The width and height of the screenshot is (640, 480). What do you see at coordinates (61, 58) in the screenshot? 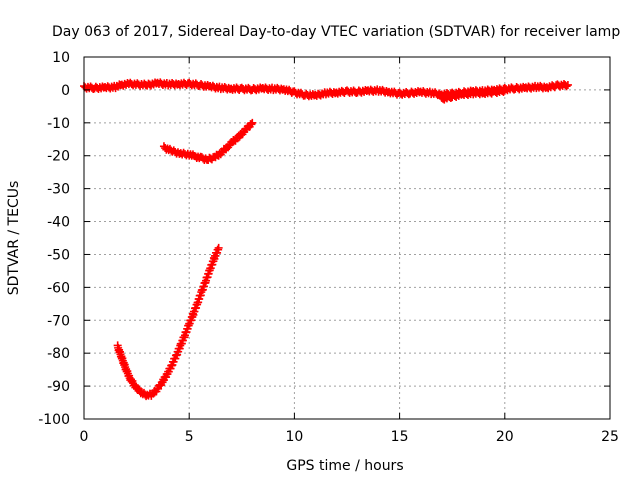
I see `y-tick-label: 10` at bounding box center [61, 58].